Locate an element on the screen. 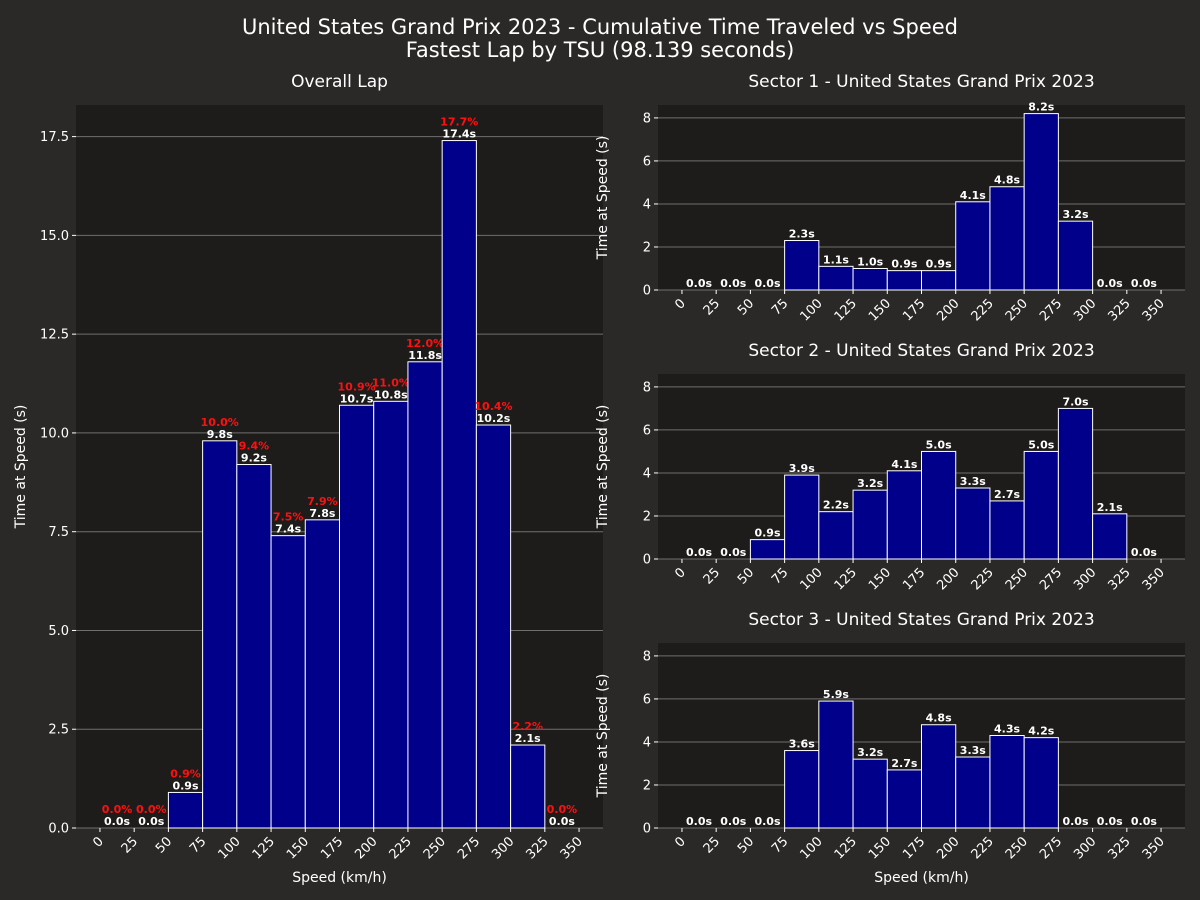 The image size is (1200, 900). bar-value-label: 4.8s is located at coordinates (1007, 180).